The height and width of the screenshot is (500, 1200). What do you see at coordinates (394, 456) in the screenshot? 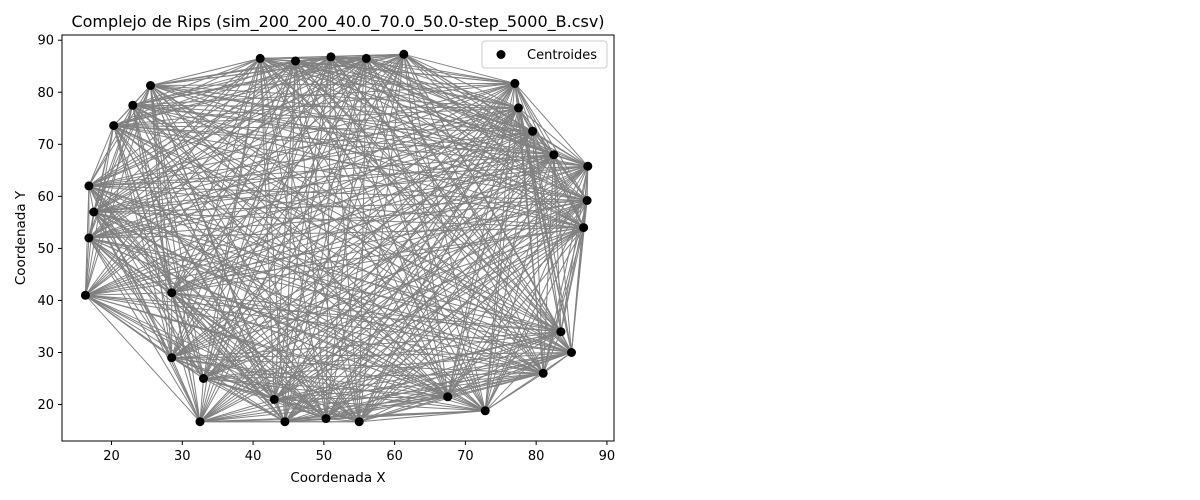
I see `x-tick-label: 60` at bounding box center [394, 456].